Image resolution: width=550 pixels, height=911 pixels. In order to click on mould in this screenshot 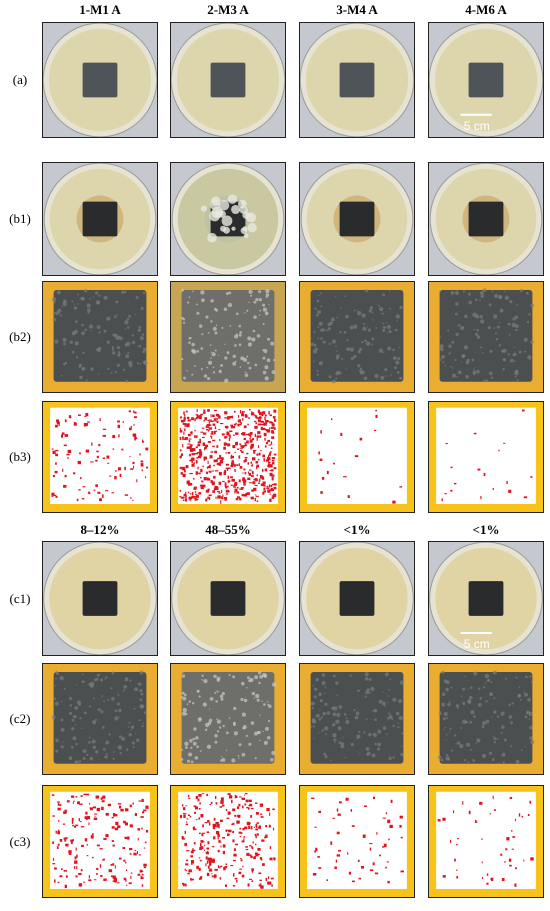, I will do `click(246, 236)`.